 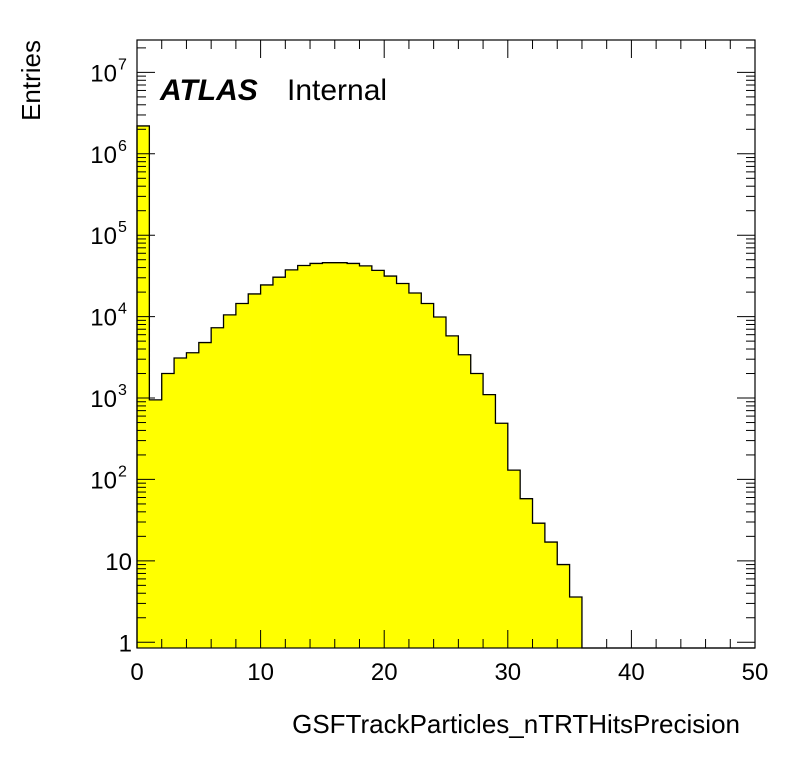 I want to click on y-tick-exponent: 6, so click(x=122, y=146).